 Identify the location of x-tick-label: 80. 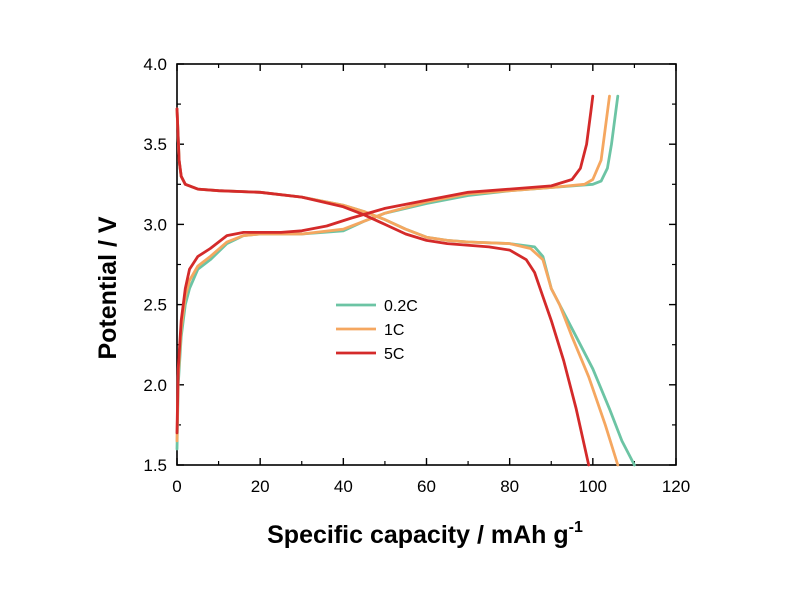
(509, 486).